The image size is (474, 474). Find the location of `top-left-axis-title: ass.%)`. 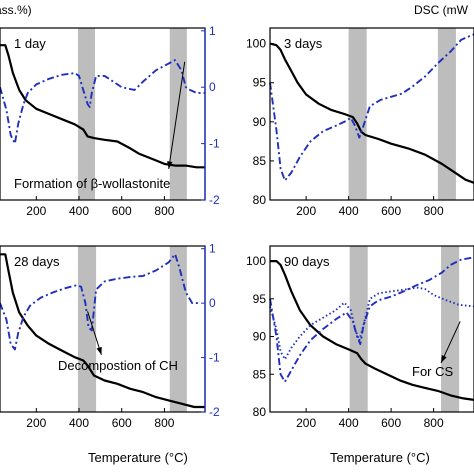

top-left-axis-title: ass.%) is located at coordinates (16, 10).